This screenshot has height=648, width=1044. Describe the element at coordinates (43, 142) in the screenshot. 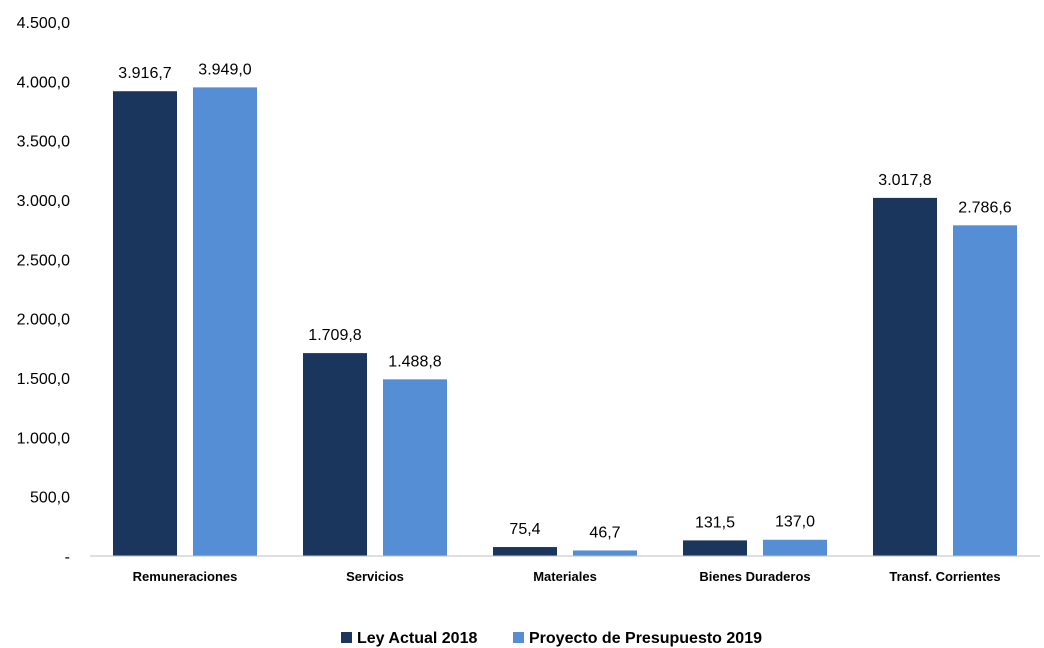

I see `y-tick-label: 3.500,0` at that location.